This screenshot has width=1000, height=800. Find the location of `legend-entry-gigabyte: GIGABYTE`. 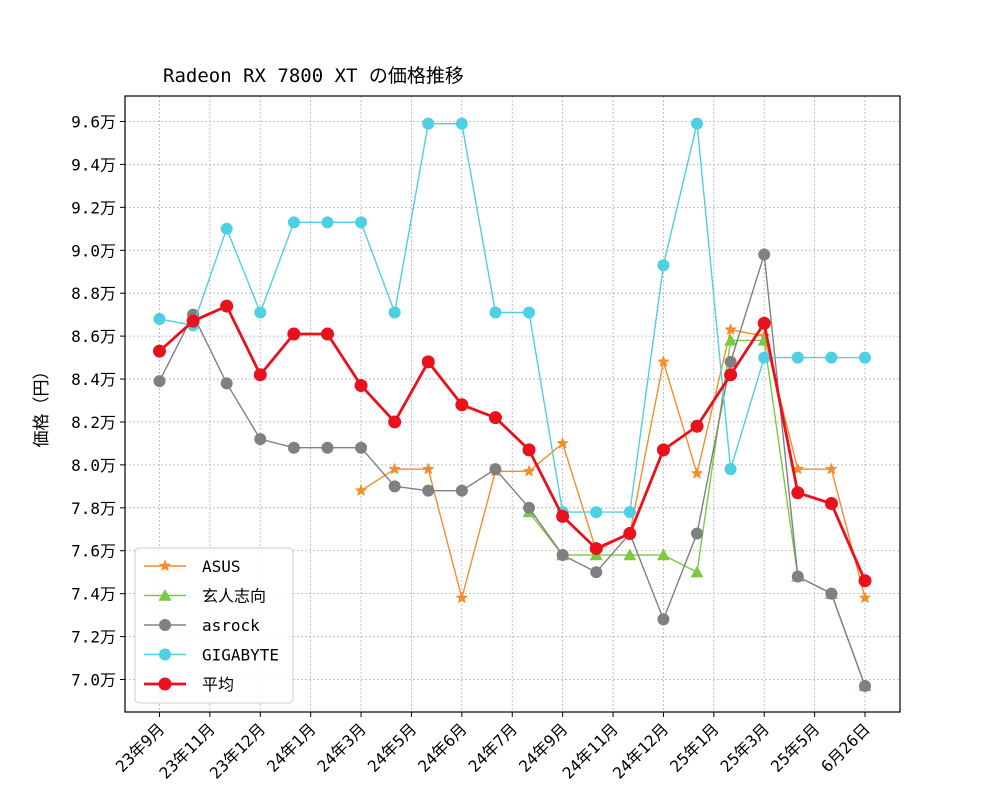

legend-entry-gigabyte: GIGABYTE is located at coordinates (211, 655).